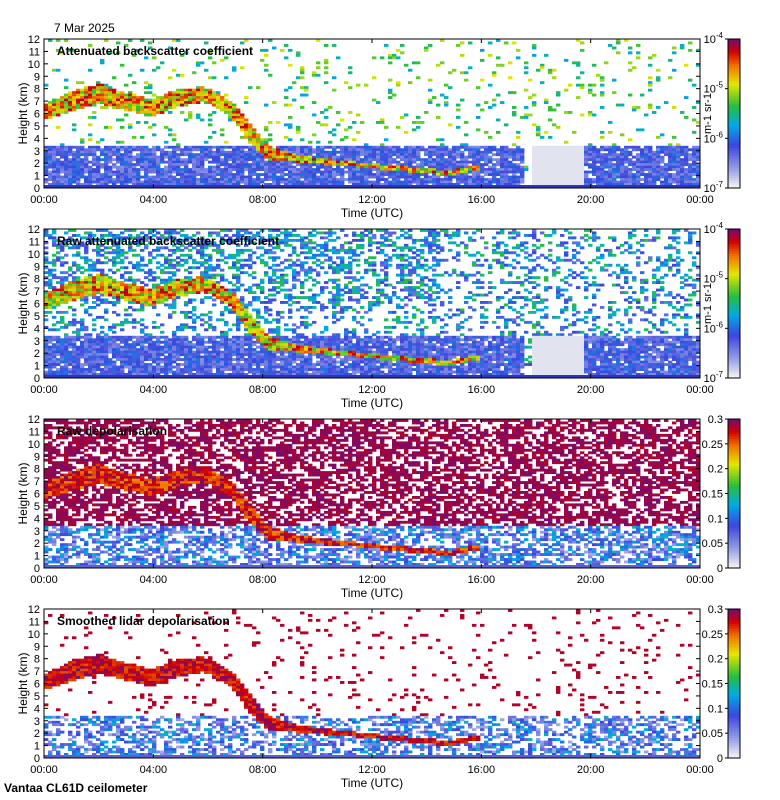  What do you see at coordinates (714, 377) in the screenshot?
I see `colorbar-tick-label: 10⁻⁷` at bounding box center [714, 377].